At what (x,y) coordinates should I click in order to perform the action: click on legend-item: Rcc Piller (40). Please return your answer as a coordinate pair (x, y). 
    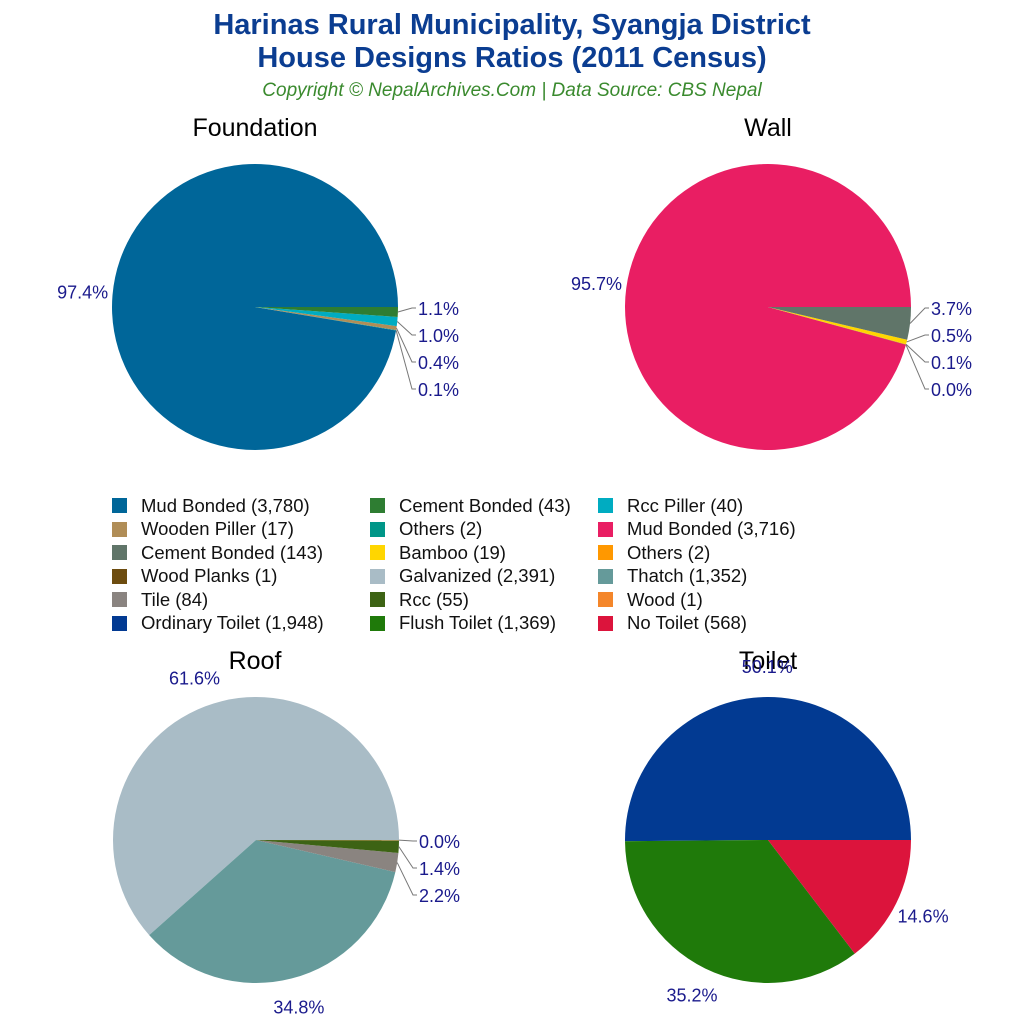
    Looking at the image, I should click on (728, 506).